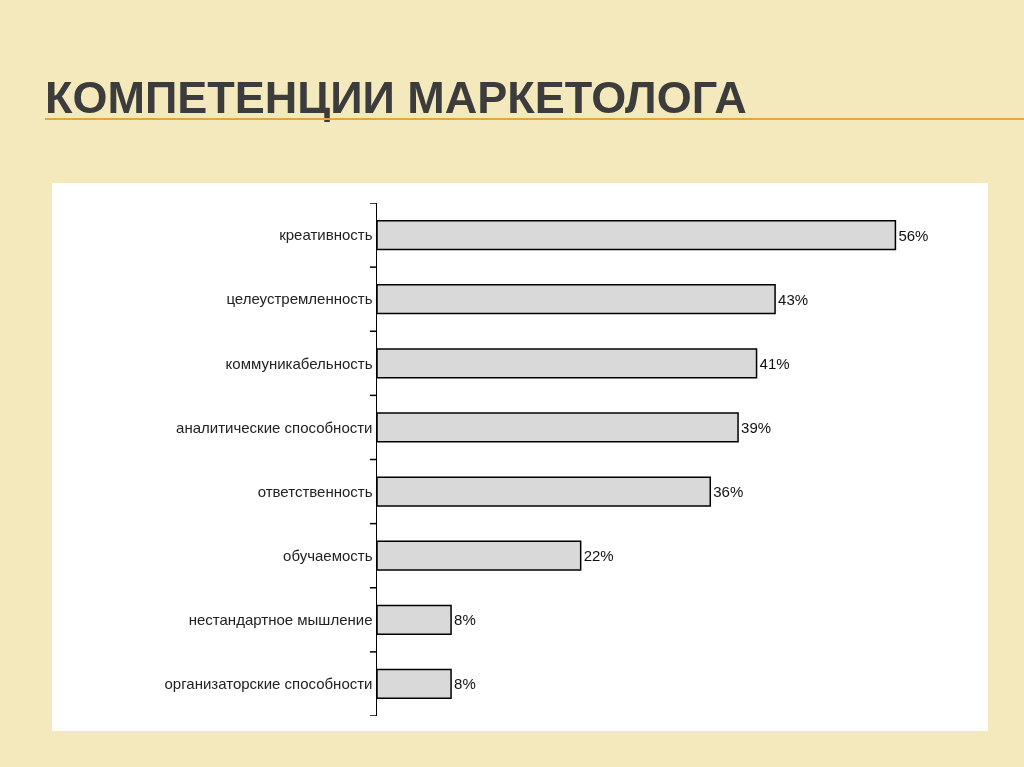 The height and width of the screenshot is (767, 1024). What do you see at coordinates (315, 491) in the screenshot?
I see `y-tick-label: ответственность` at bounding box center [315, 491].